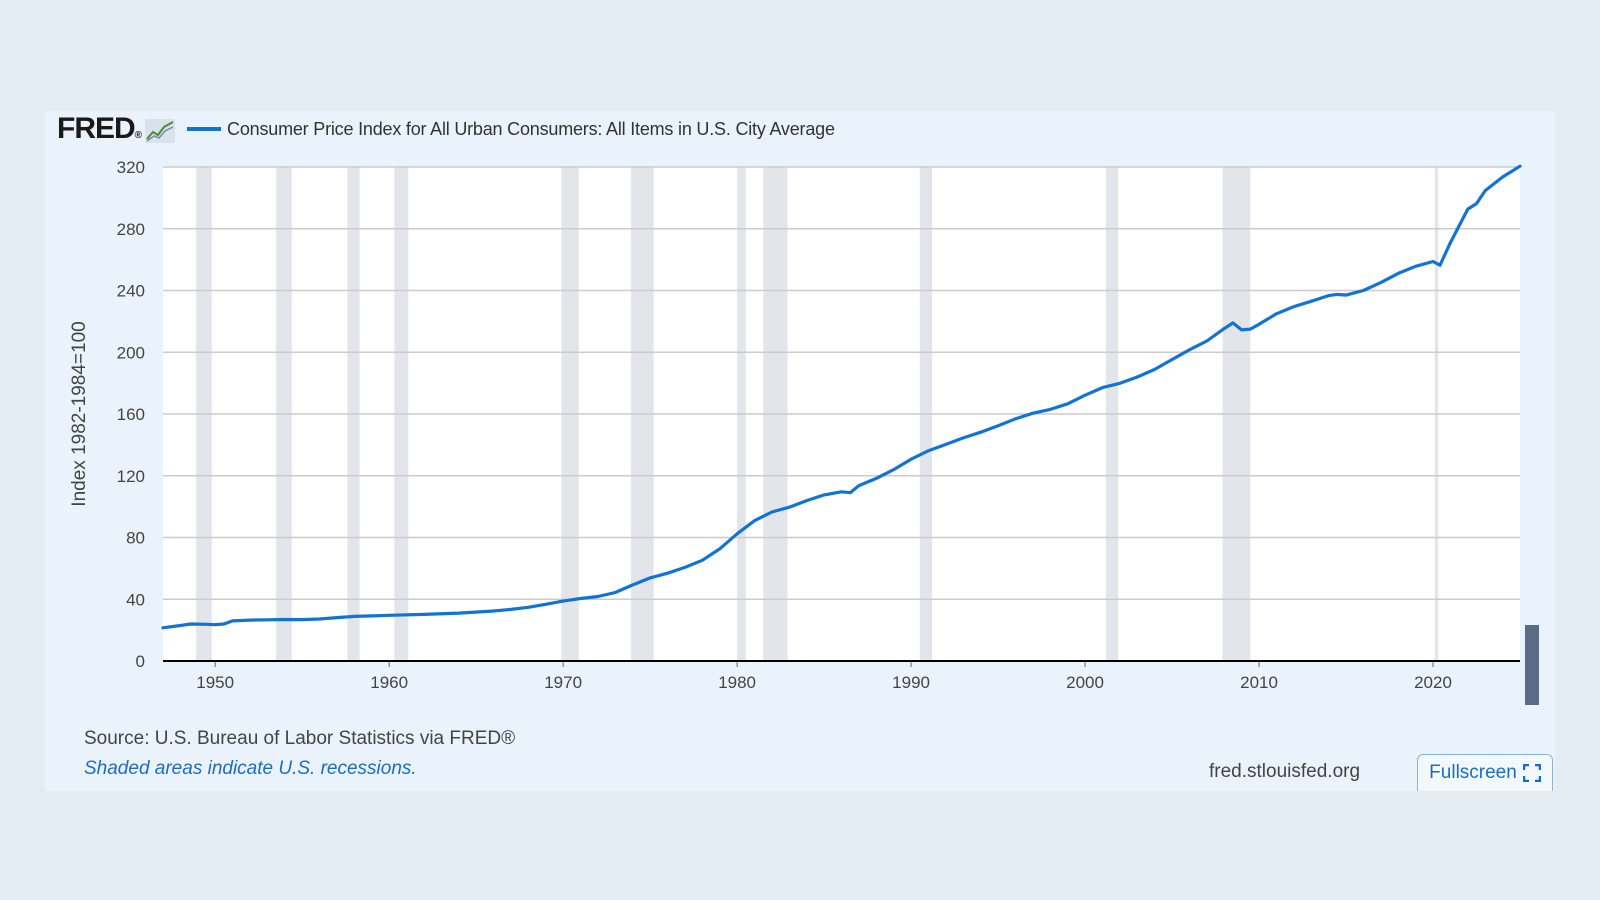  What do you see at coordinates (911, 682) in the screenshot?
I see `x-tick-label: 1990` at bounding box center [911, 682].